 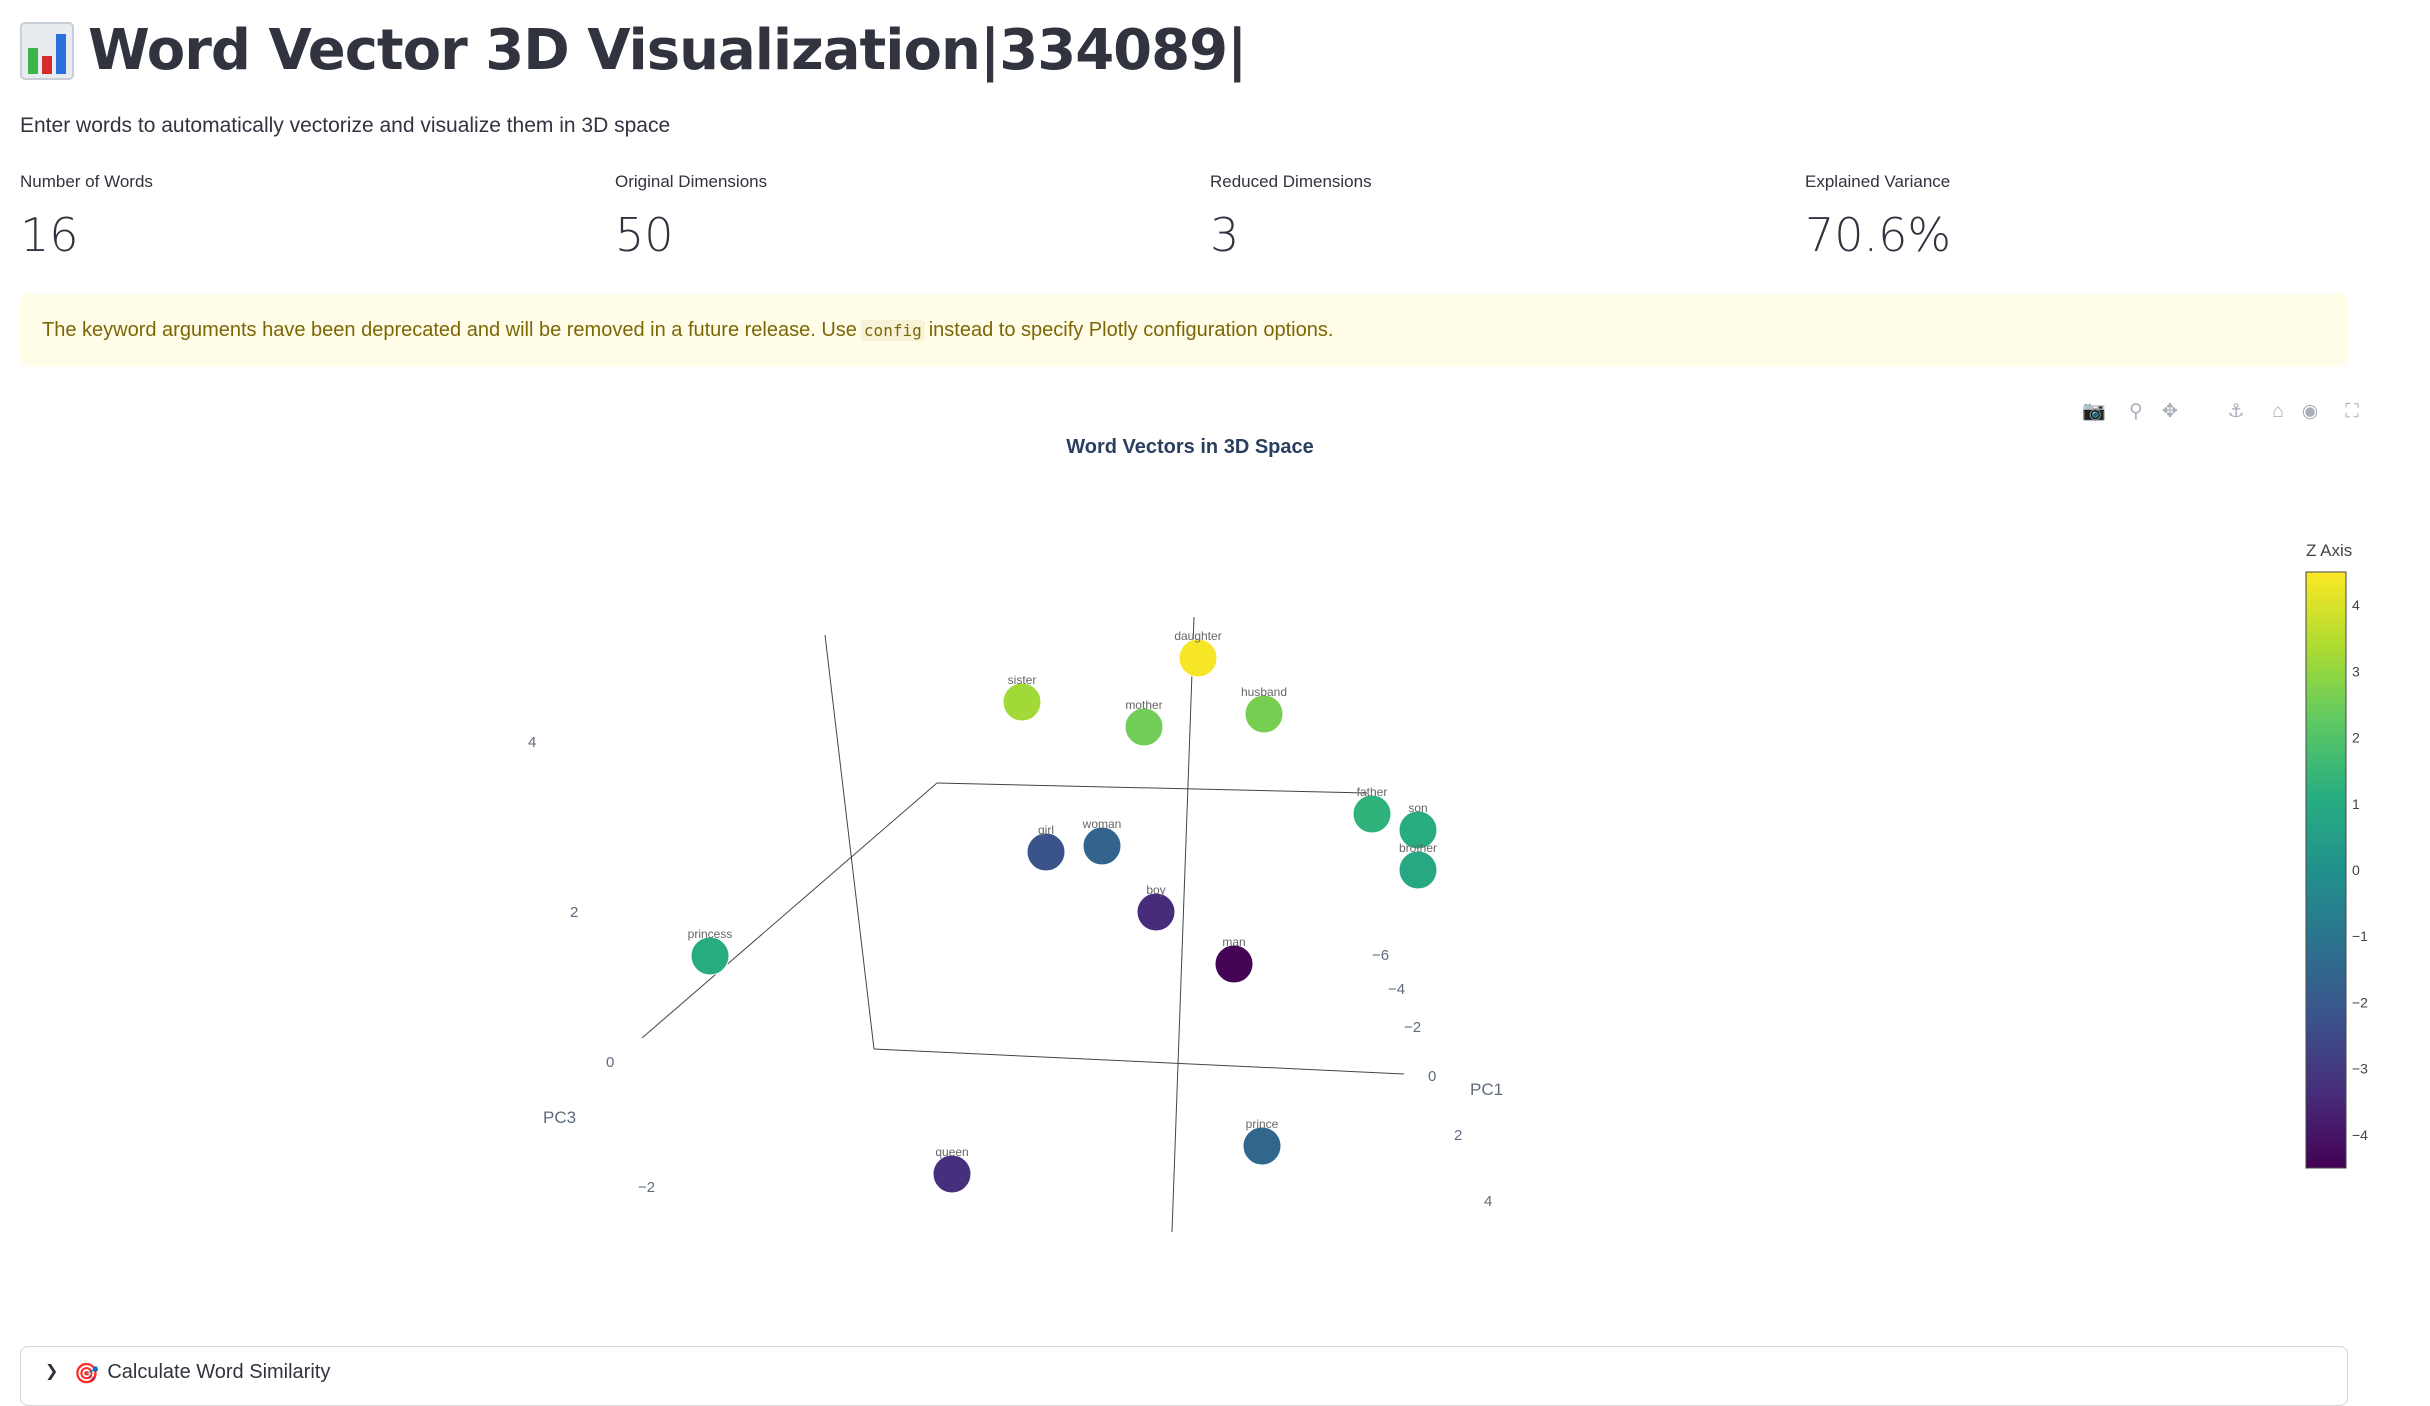 What do you see at coordinates (1418, 848) in the screenshot?
I see `point-label-brother: brother` at bounding box center [1418, 848].